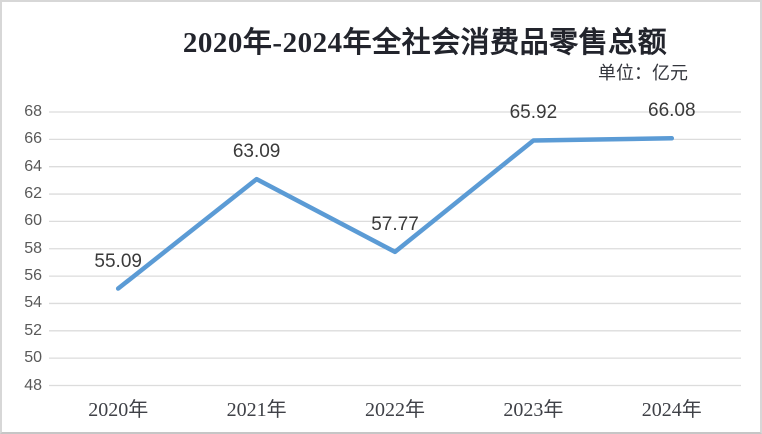 Image resolution: width=762 pixels, height=434 pixels. I want to click on y-tick-label: 50, so click(33, 358).